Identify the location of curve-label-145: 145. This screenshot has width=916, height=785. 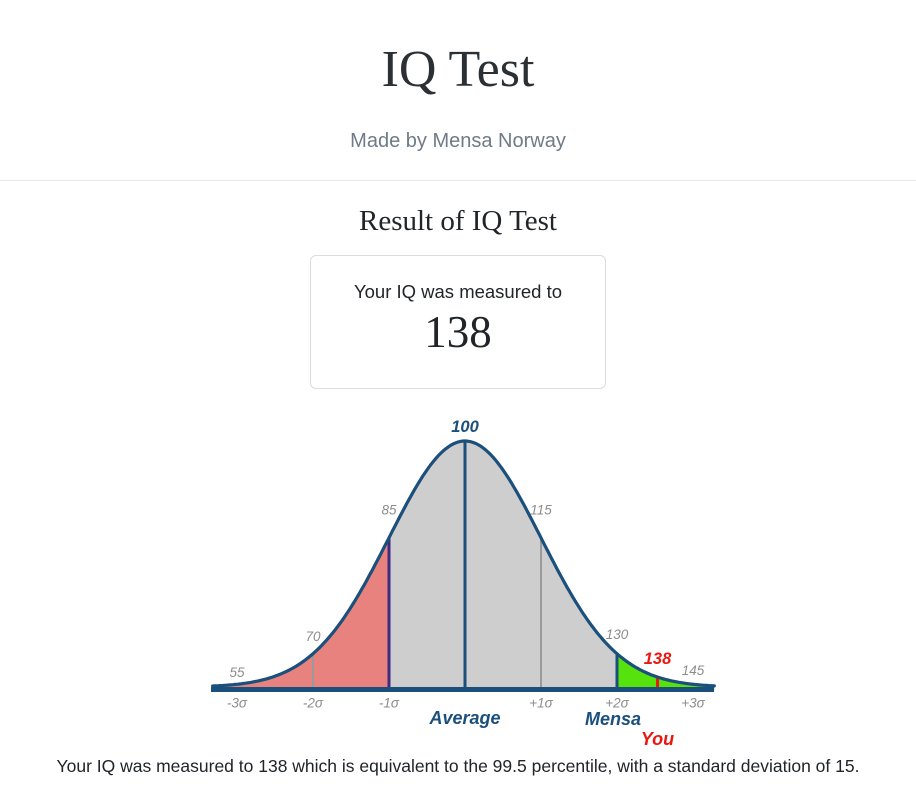
(693, 670).